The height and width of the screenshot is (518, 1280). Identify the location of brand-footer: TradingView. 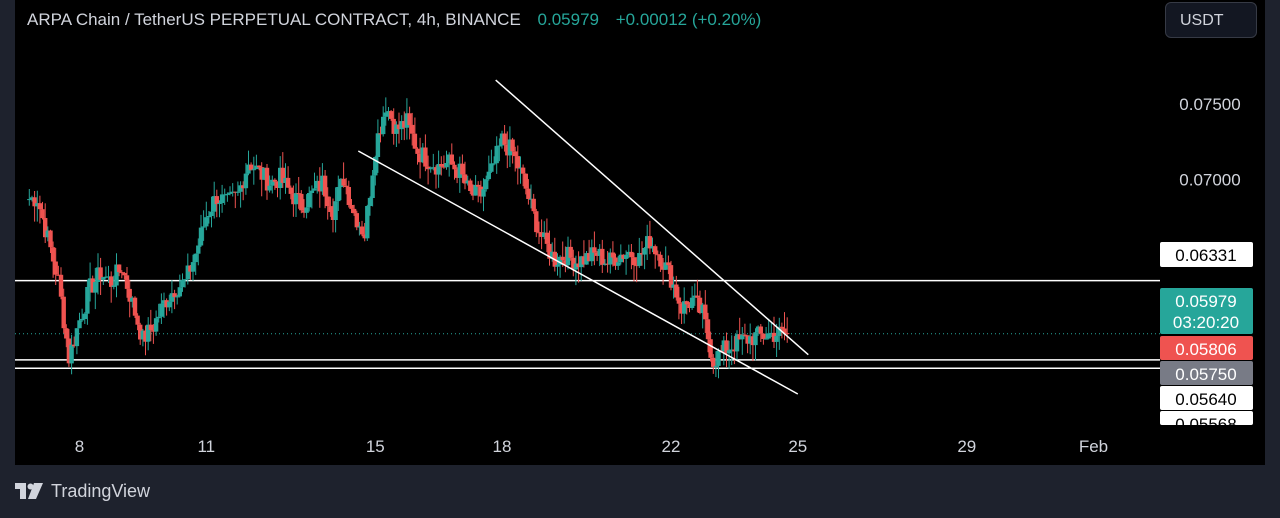
(82, 491).